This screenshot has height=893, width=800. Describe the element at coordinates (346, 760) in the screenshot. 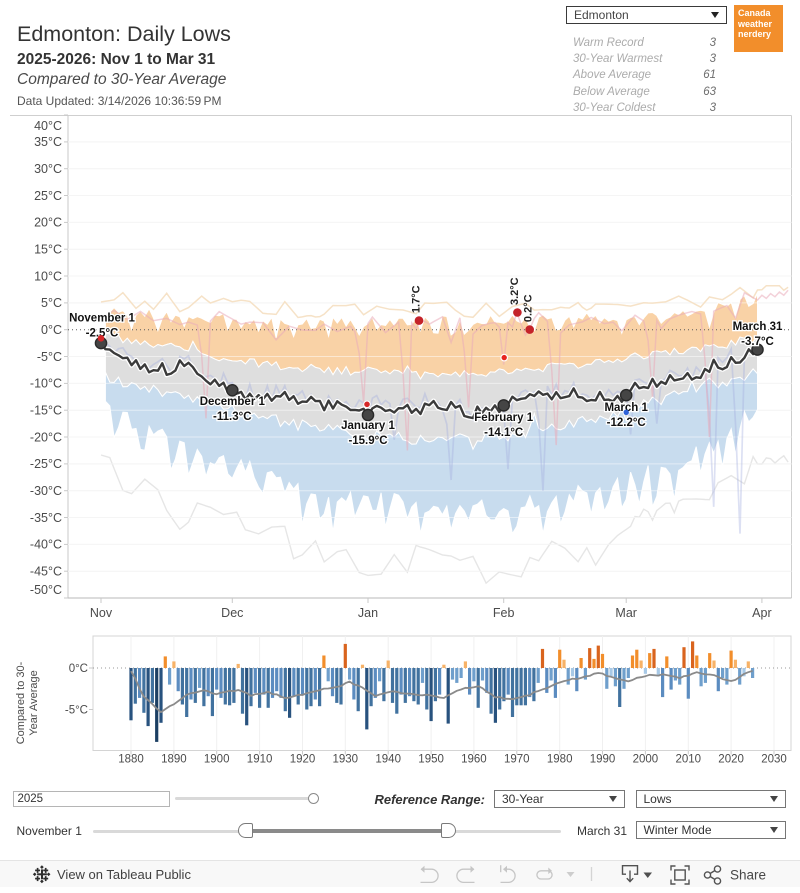

I see `svg-text: 1930` at that location.